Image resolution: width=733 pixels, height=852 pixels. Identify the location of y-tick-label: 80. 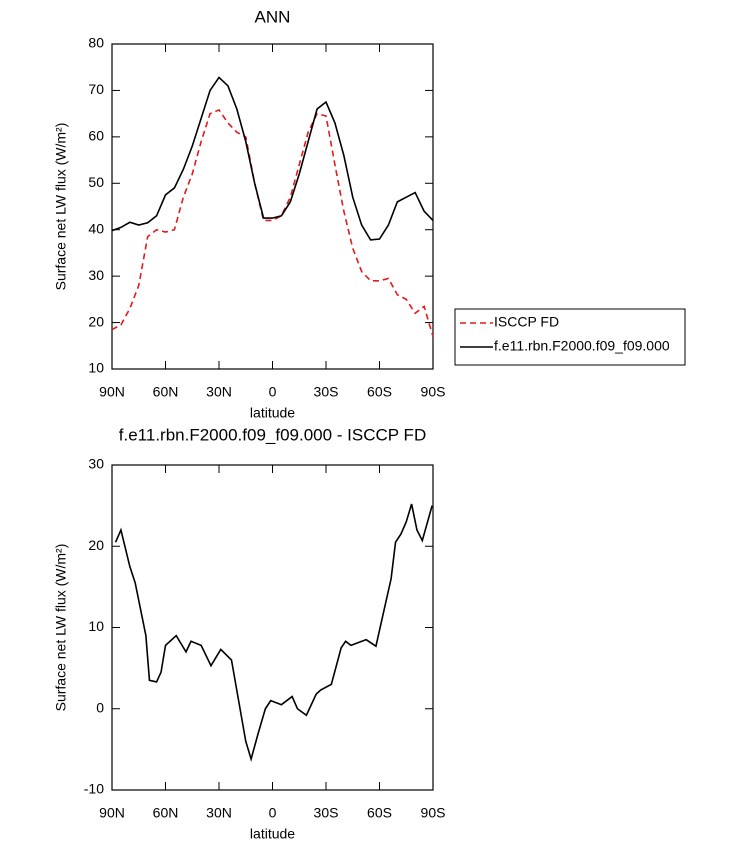
(96, 43).